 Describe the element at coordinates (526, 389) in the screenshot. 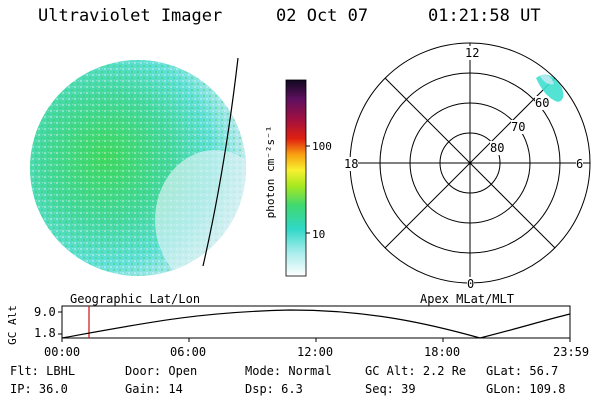

I see `info-glon: GLon: 109.8` at that location.